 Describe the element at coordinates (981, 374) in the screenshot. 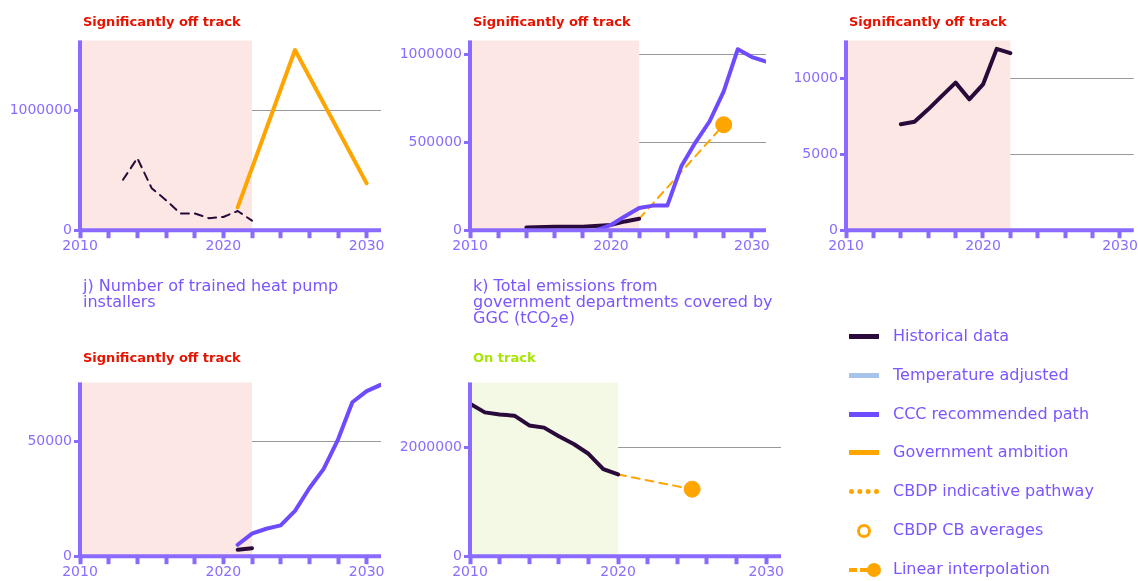

I see `text: Temperature adjusted` at that location.